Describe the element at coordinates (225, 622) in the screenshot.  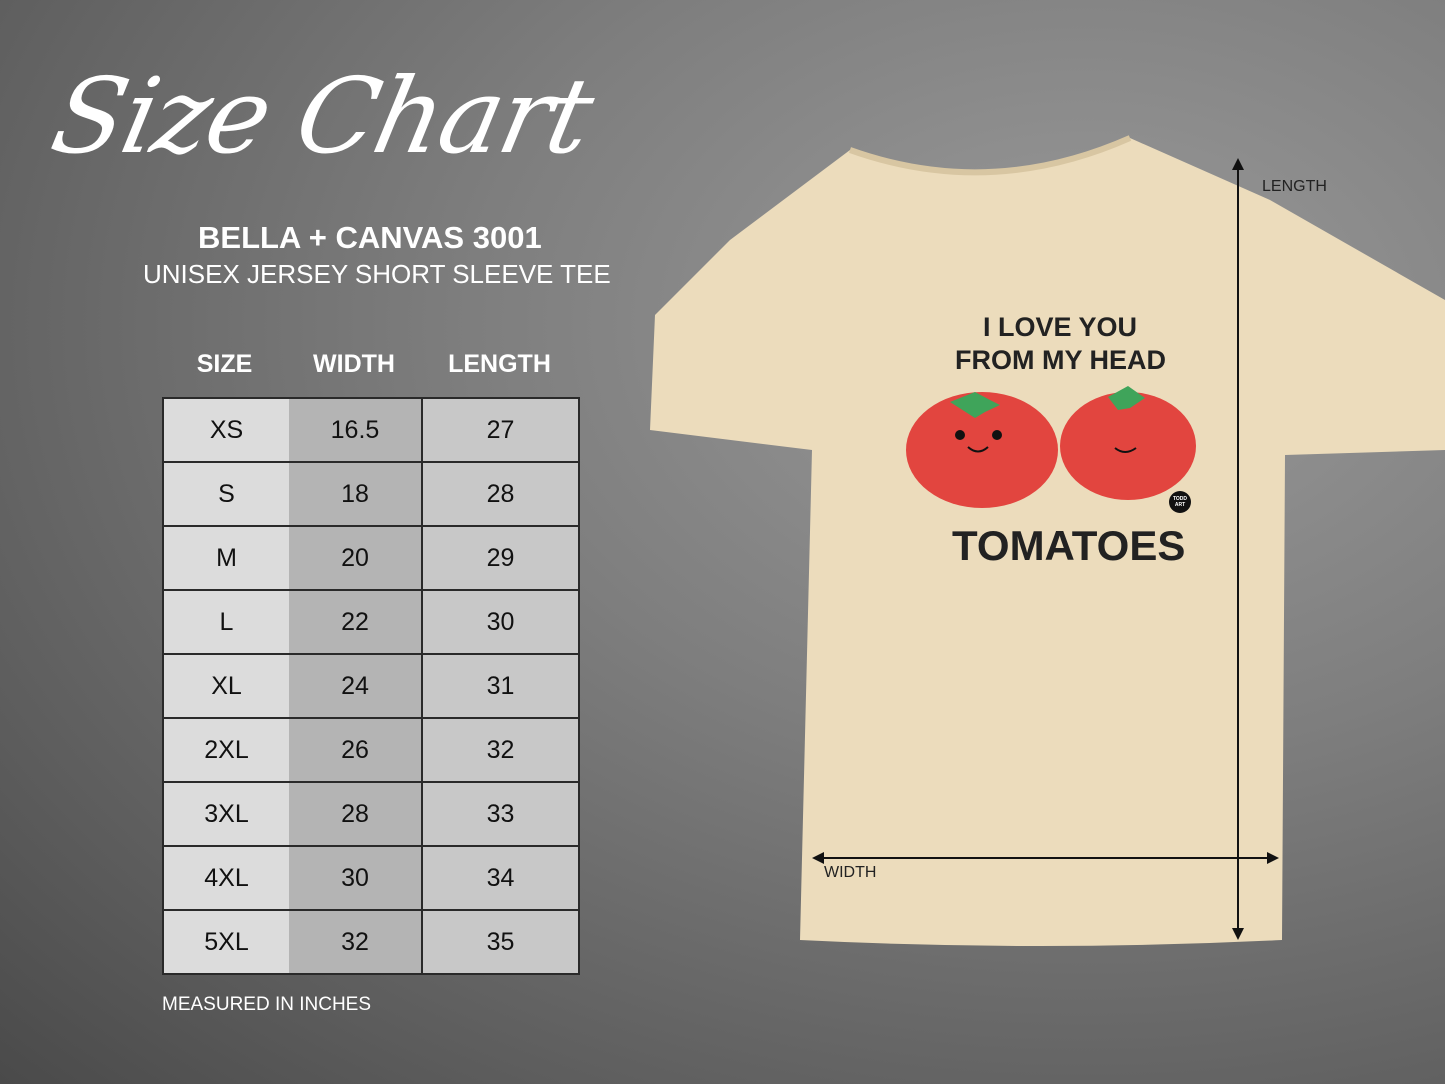
I see `size-cell: L` at that location.